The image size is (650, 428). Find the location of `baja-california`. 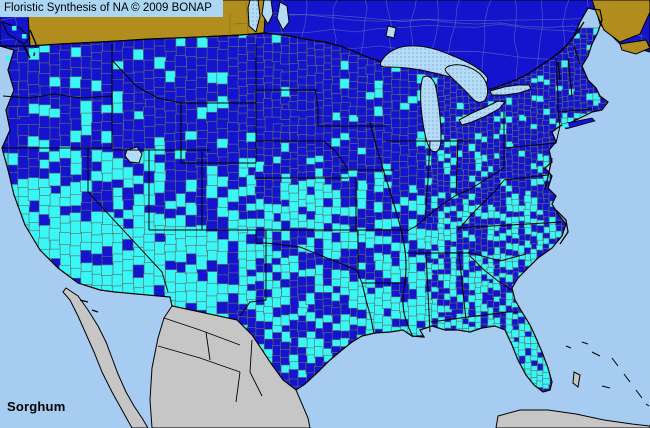

baja-california is located at coordinates (105, 357).